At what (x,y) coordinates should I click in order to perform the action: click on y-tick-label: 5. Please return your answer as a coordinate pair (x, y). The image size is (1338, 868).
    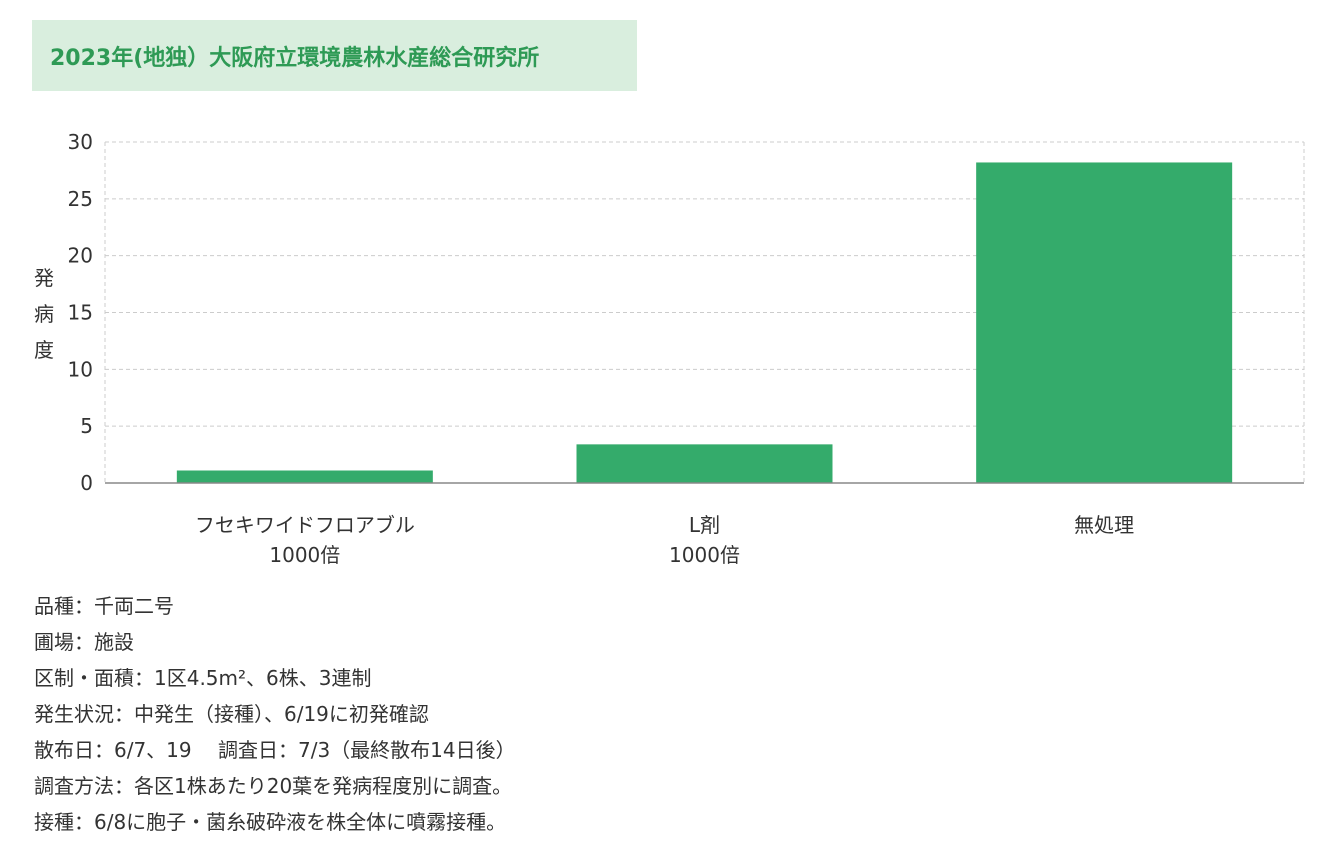
    Looking at the image, I should click on (86, 426).